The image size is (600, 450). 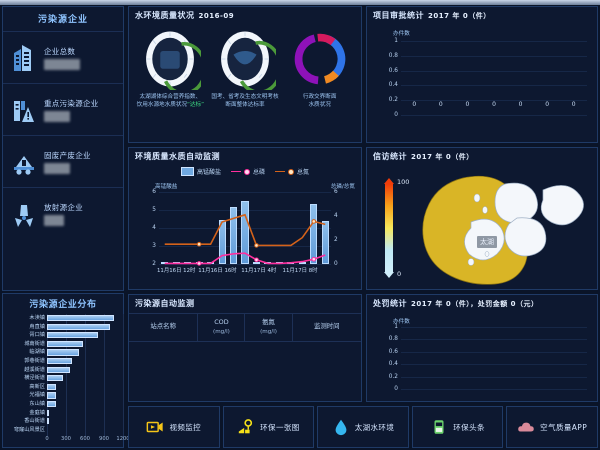 I want to click on legend-dot-tn, so click(x=291, y=171).